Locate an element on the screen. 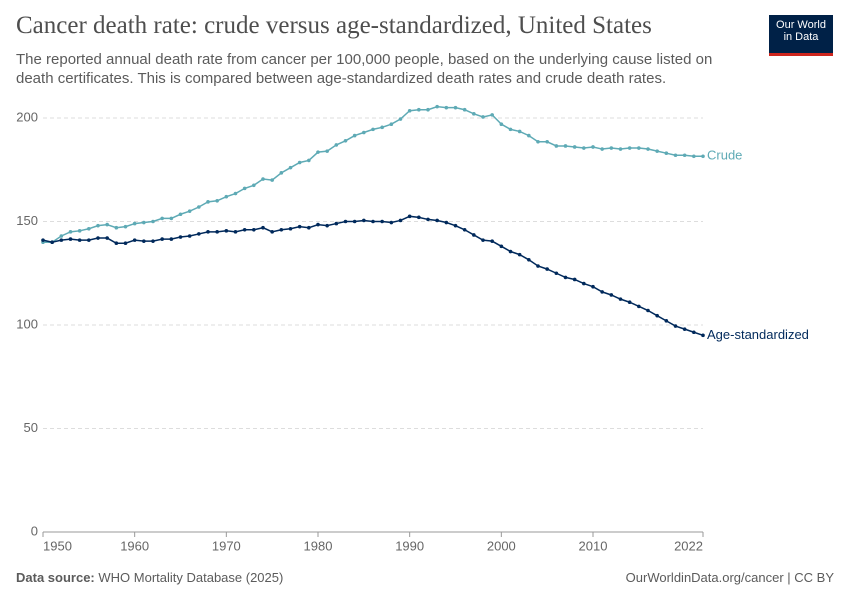  x-tick-label: 1990 is located at coordinates (409, 545).